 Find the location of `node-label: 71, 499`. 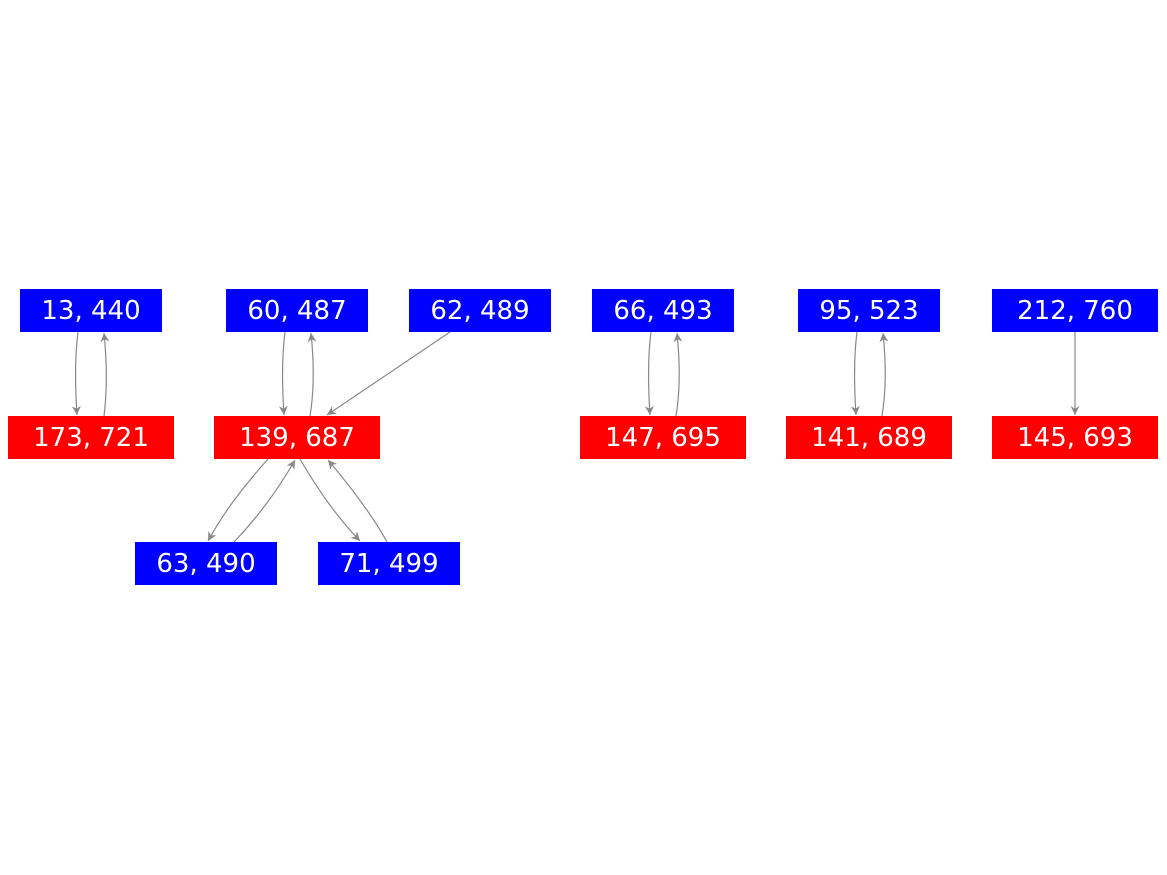

node-label: 71, 499 is located at coordinates (388, 564).